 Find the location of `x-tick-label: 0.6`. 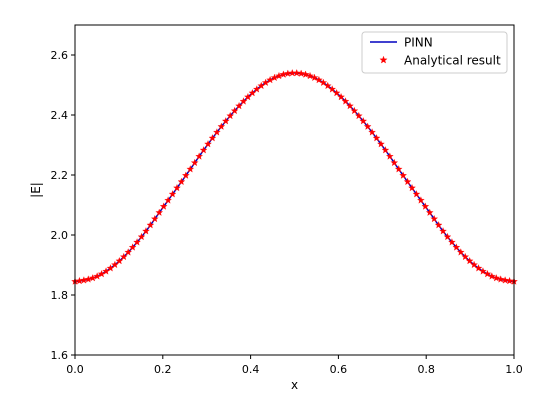

x-tick-label: 0.6 is located at coordinates (339, 369).